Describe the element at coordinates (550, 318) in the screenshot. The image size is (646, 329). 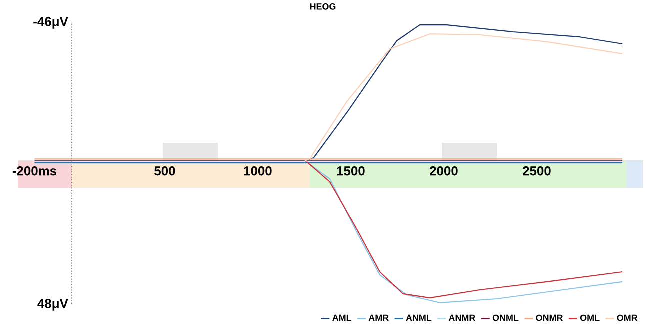
I see `legend-label: ONMR` at that location.